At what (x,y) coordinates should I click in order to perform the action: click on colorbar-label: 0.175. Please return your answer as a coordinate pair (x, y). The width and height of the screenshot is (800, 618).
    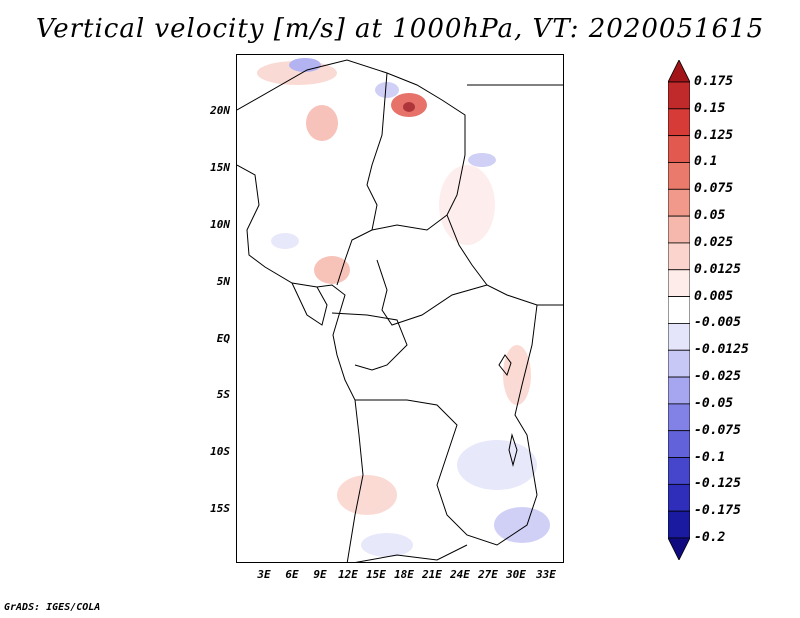
    Looking at the image, I should click on (714, 81).